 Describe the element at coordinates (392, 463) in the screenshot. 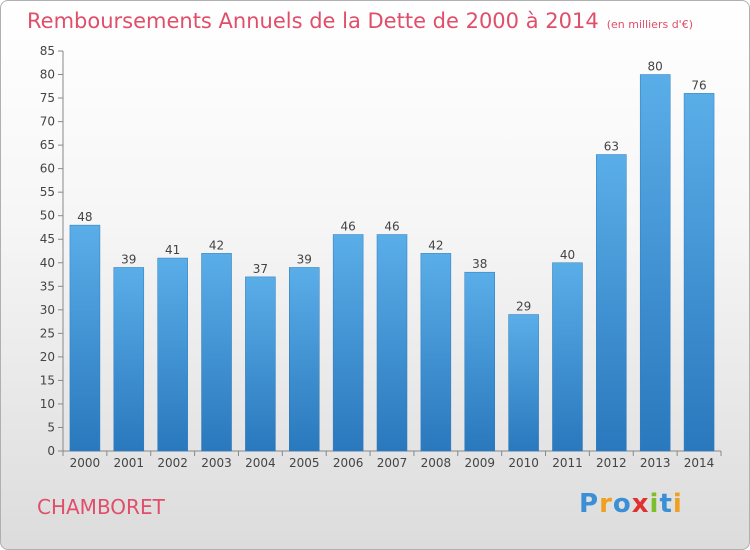

I see `x-tick-label: 2007` at that location.